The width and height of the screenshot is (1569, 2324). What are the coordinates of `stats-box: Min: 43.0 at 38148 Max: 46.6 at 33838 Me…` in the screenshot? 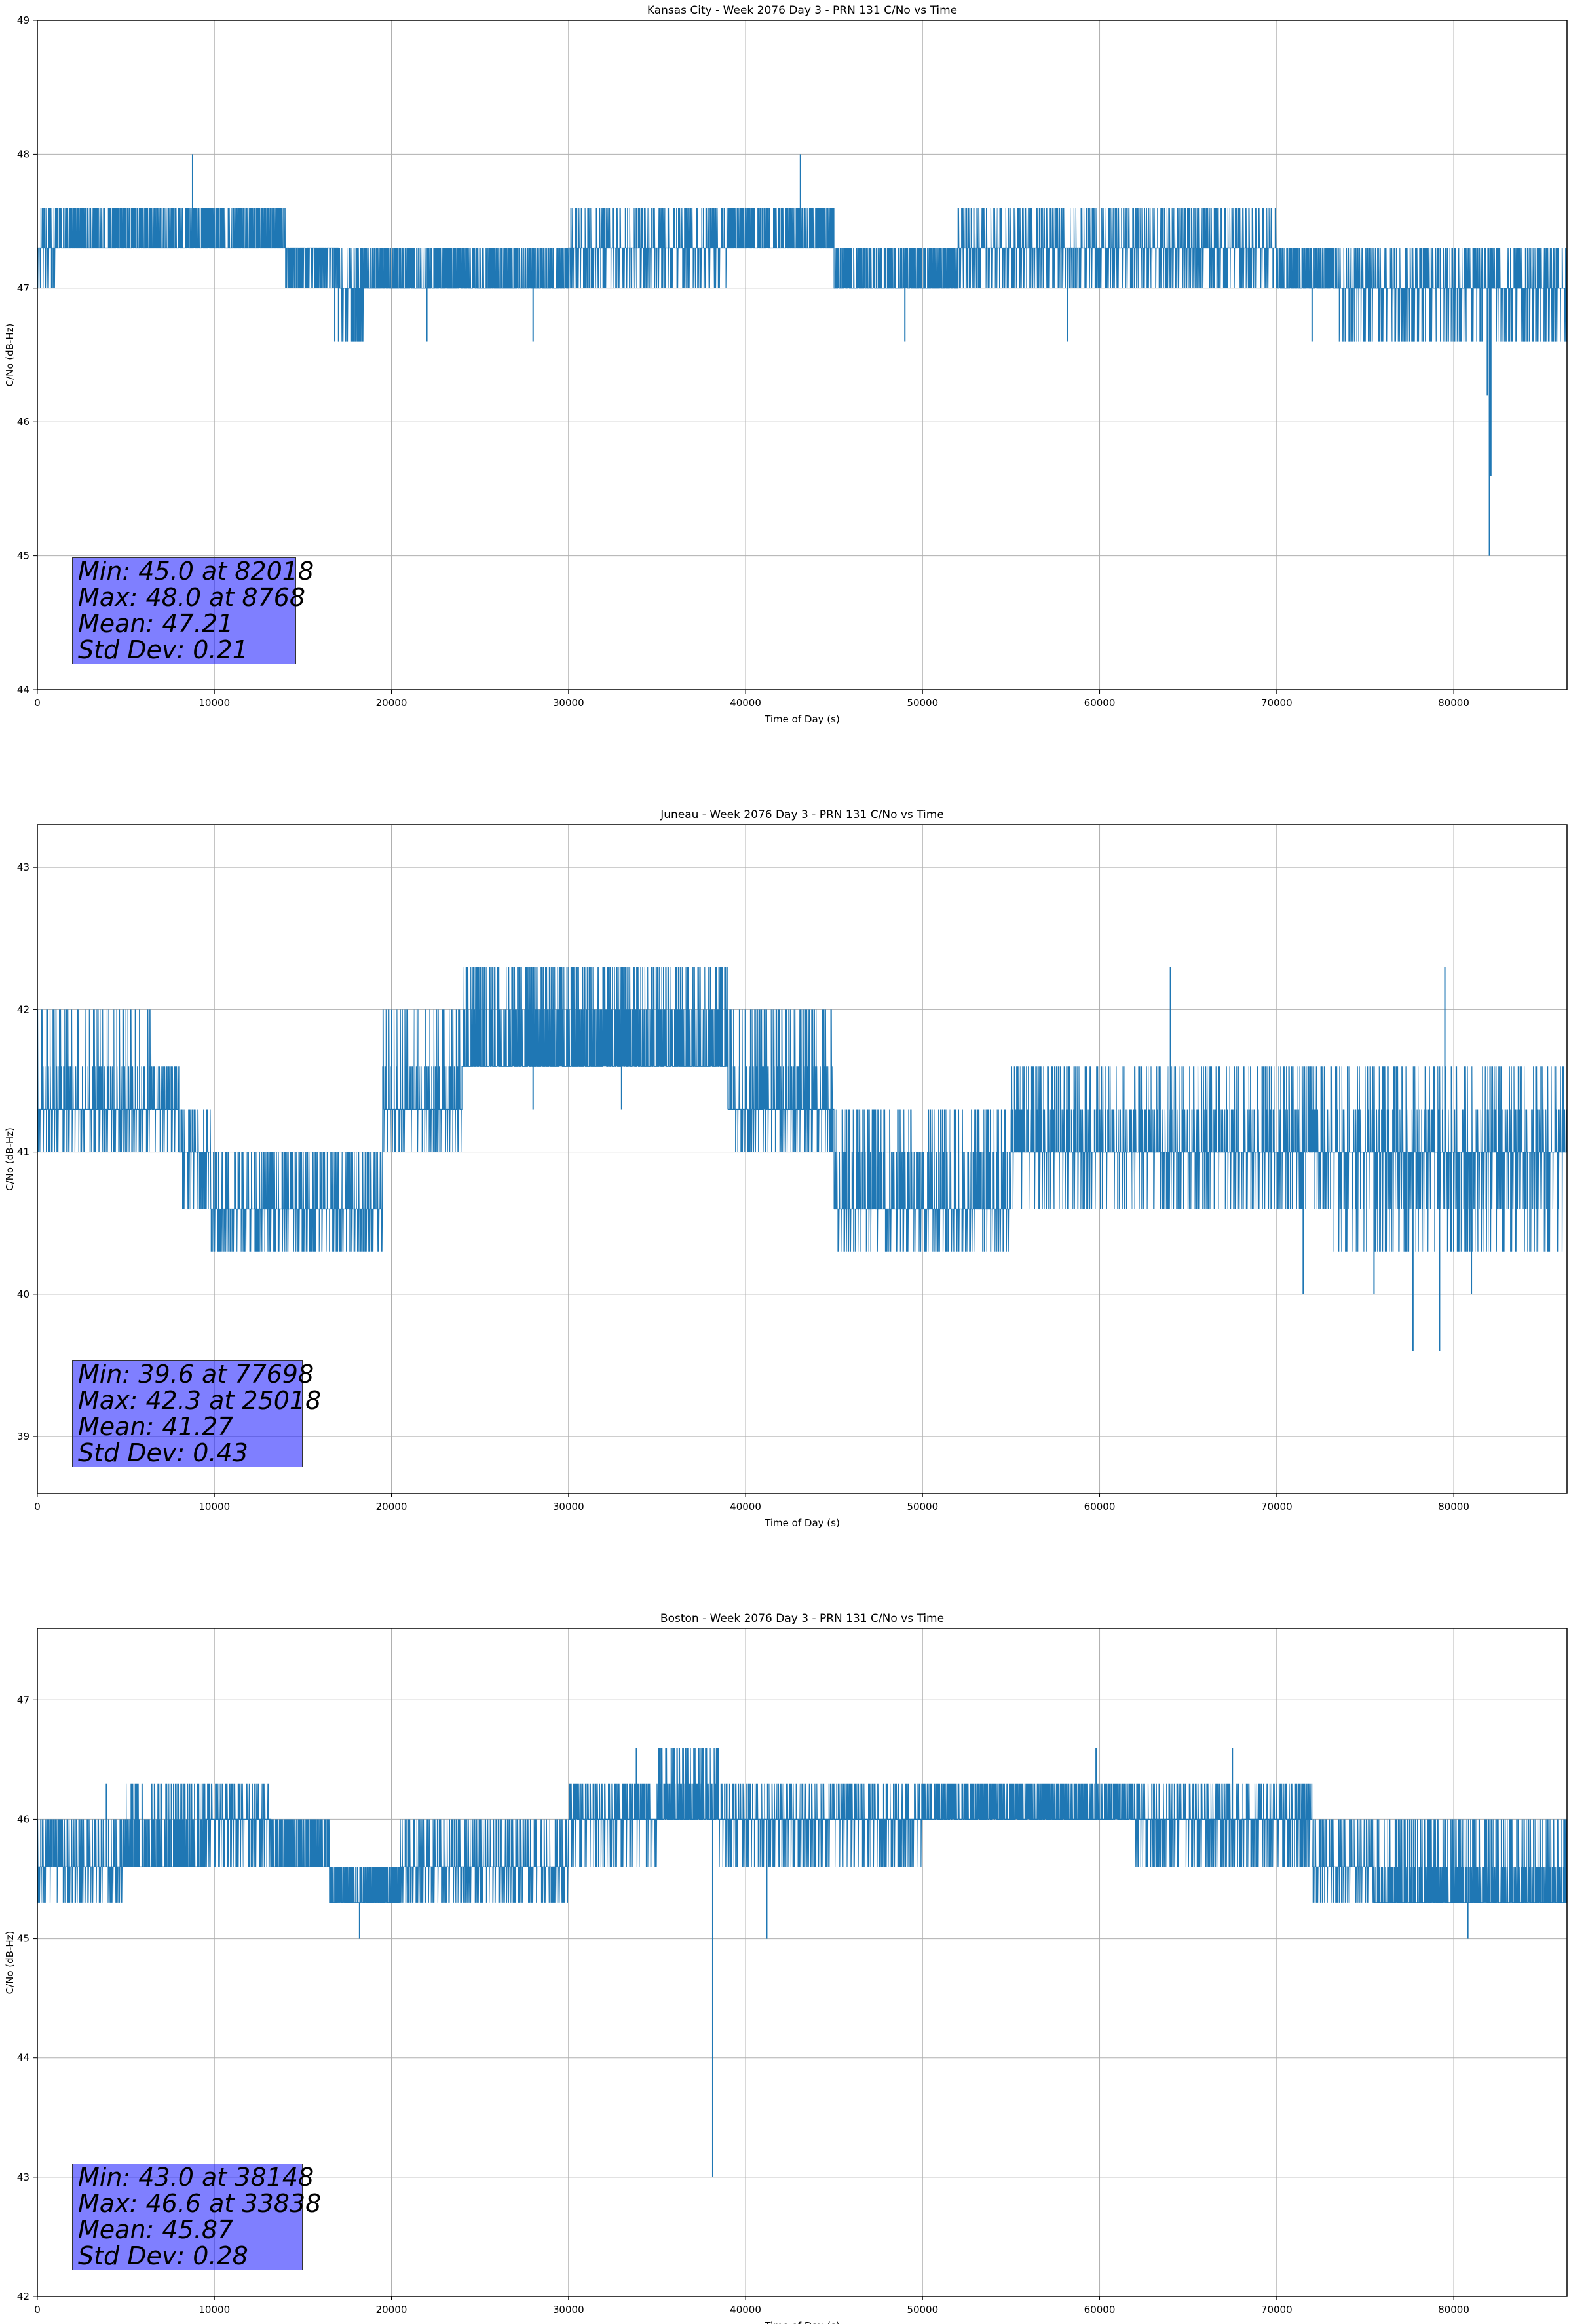 It's located at (197, 2216).